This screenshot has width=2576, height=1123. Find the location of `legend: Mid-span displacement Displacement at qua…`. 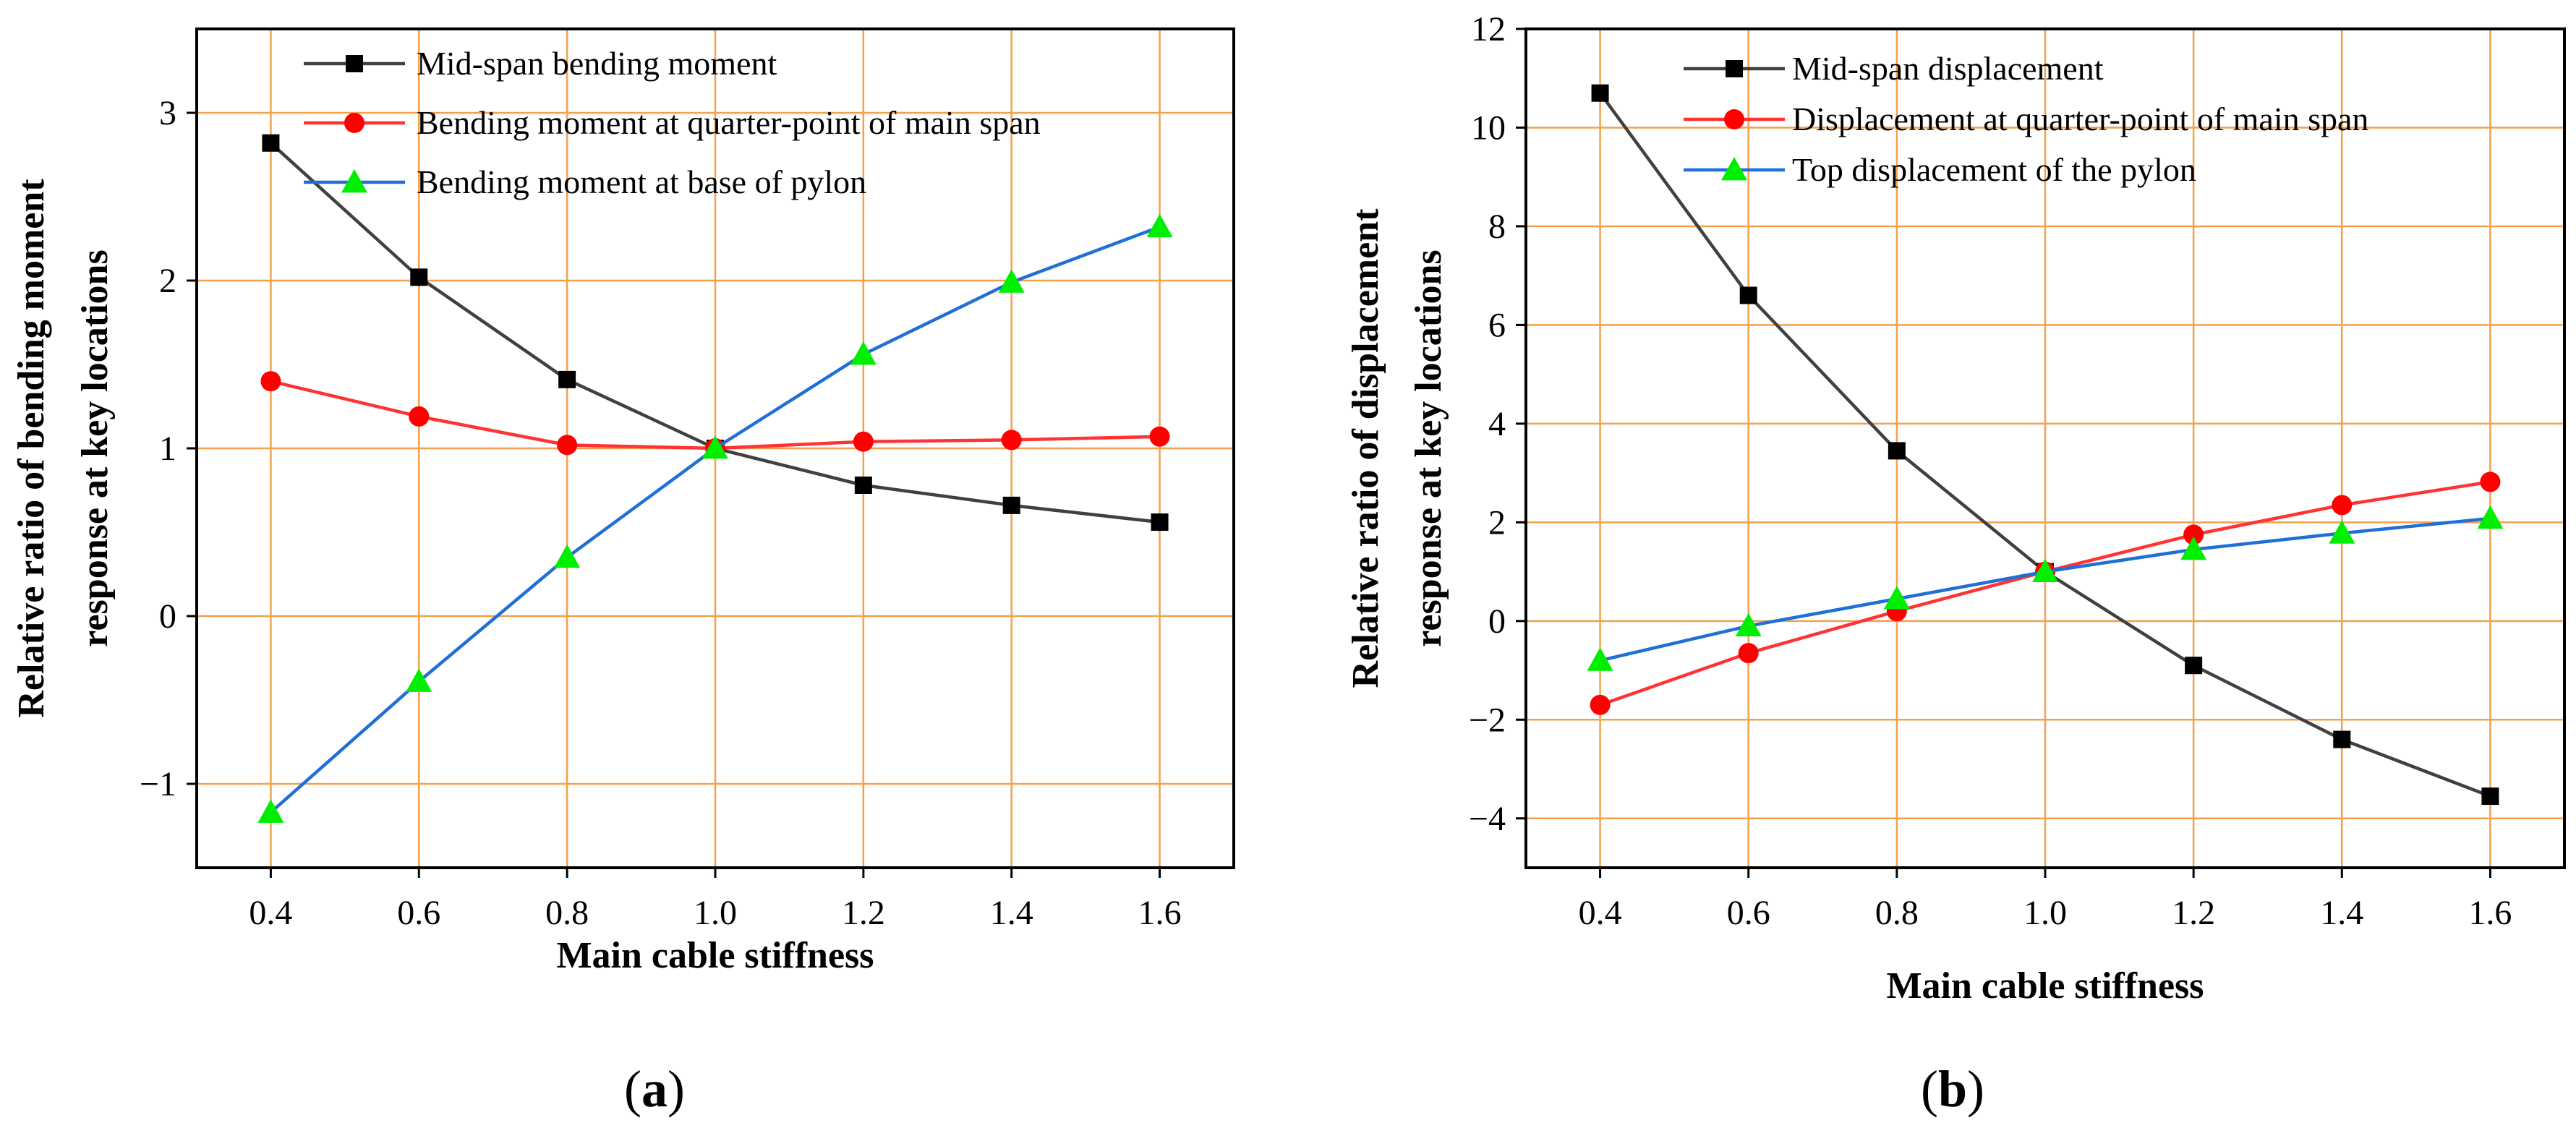

legend: Mid-span displacement Displacement at qua… is located at coordinates (2026, 119).